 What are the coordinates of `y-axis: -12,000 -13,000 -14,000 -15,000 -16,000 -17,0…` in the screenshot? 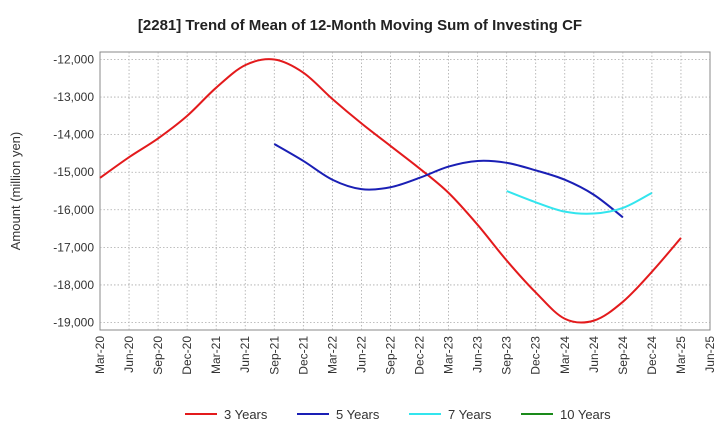 It's located at (73, 191).